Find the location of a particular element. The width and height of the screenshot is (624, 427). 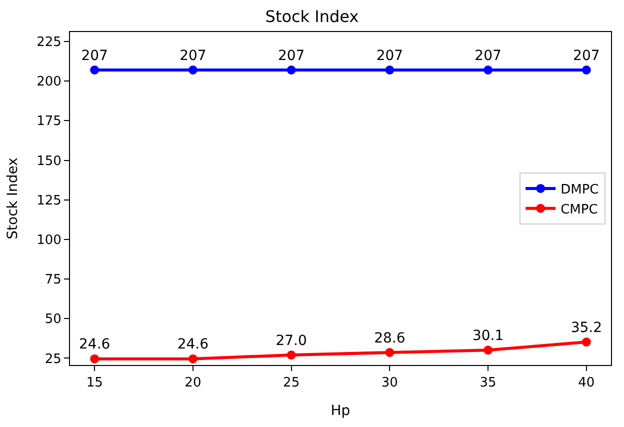

x-tick-label: 20 is located at coordinates (193, 383).